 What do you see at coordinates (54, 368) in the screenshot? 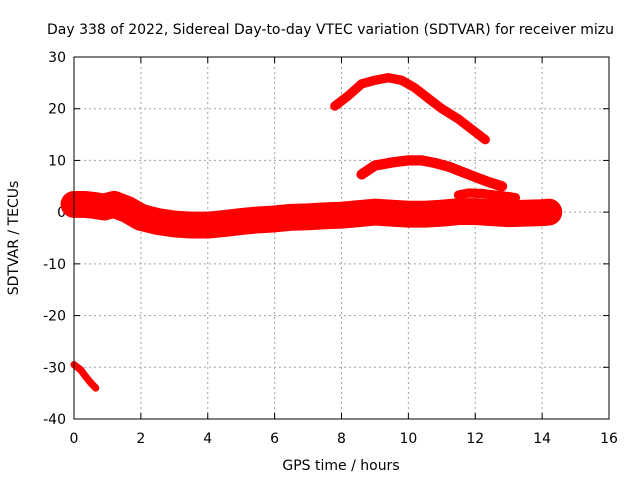
I see `y-tick-label: -30` at bounding box center [54, 368].